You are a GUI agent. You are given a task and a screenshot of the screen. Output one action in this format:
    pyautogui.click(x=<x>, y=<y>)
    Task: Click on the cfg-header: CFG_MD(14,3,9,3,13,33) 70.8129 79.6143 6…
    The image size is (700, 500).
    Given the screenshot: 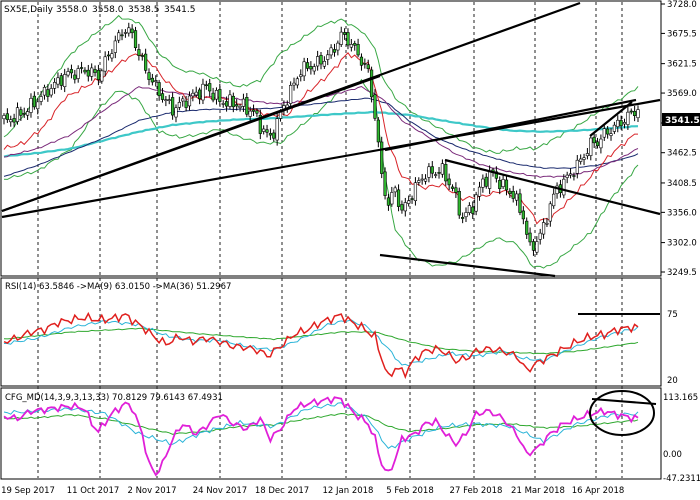 What is the action you would take?
    pyautogui.click(x=114, y=398)
    